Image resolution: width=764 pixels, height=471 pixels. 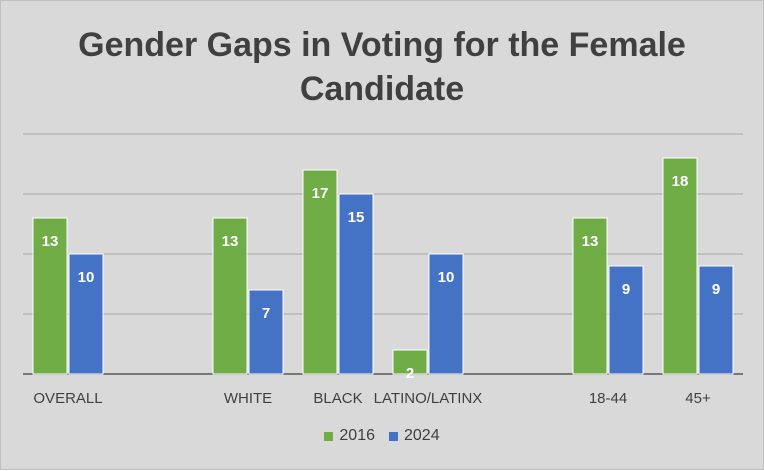 I want to click on bar-2024-latino-latinx, so click(x=446, y=314).